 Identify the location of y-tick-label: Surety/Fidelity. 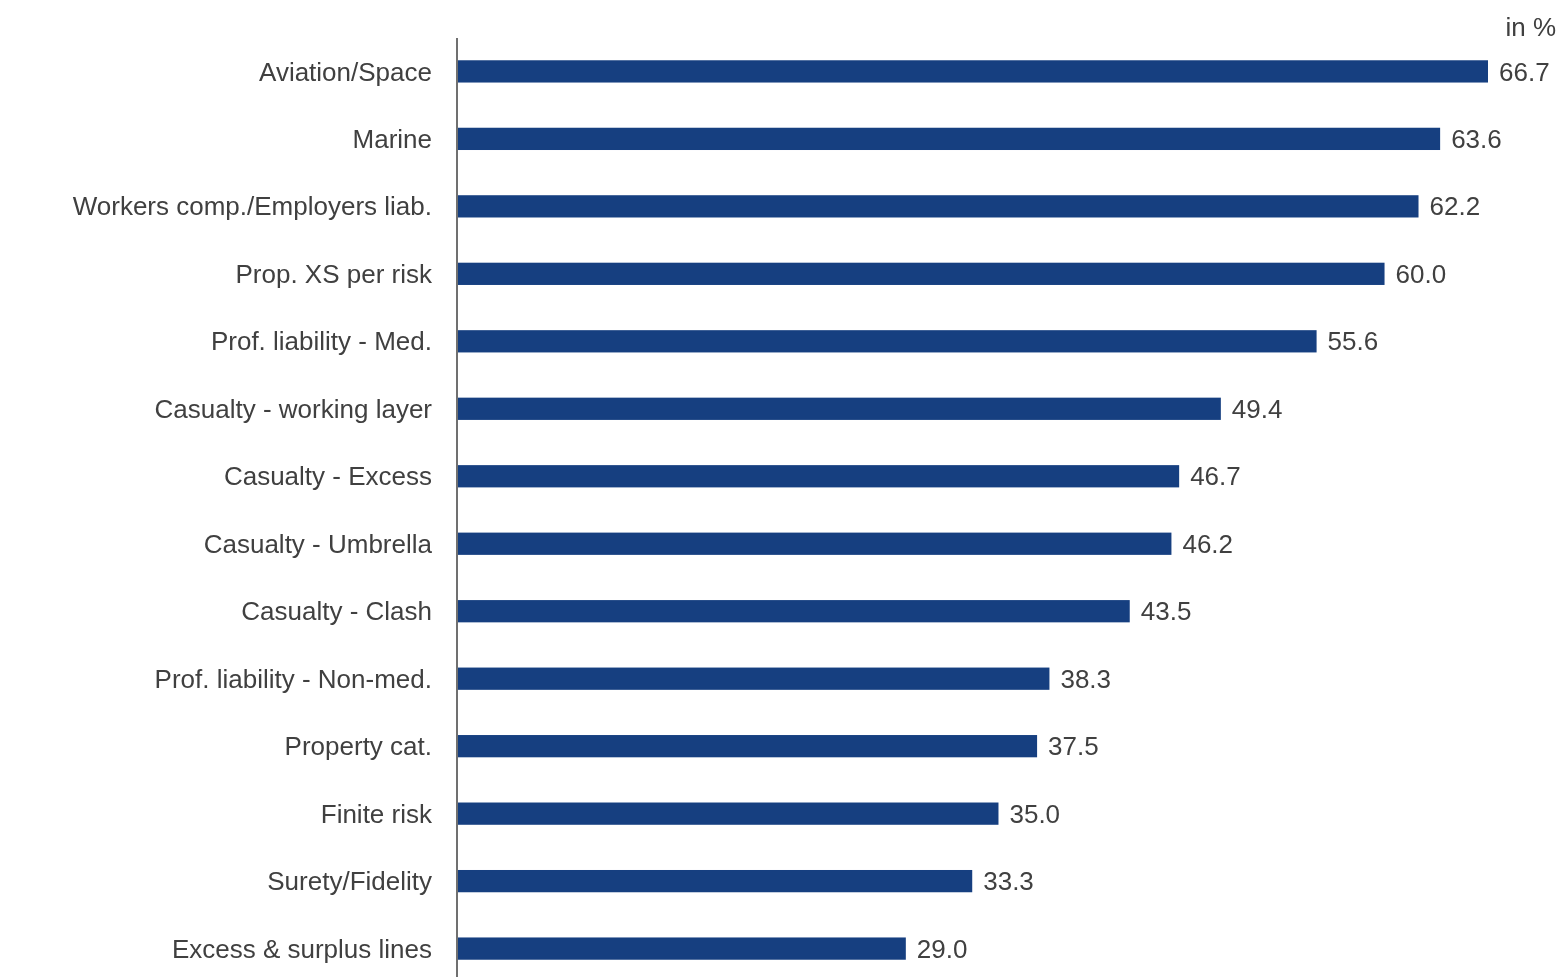
(349, 881).